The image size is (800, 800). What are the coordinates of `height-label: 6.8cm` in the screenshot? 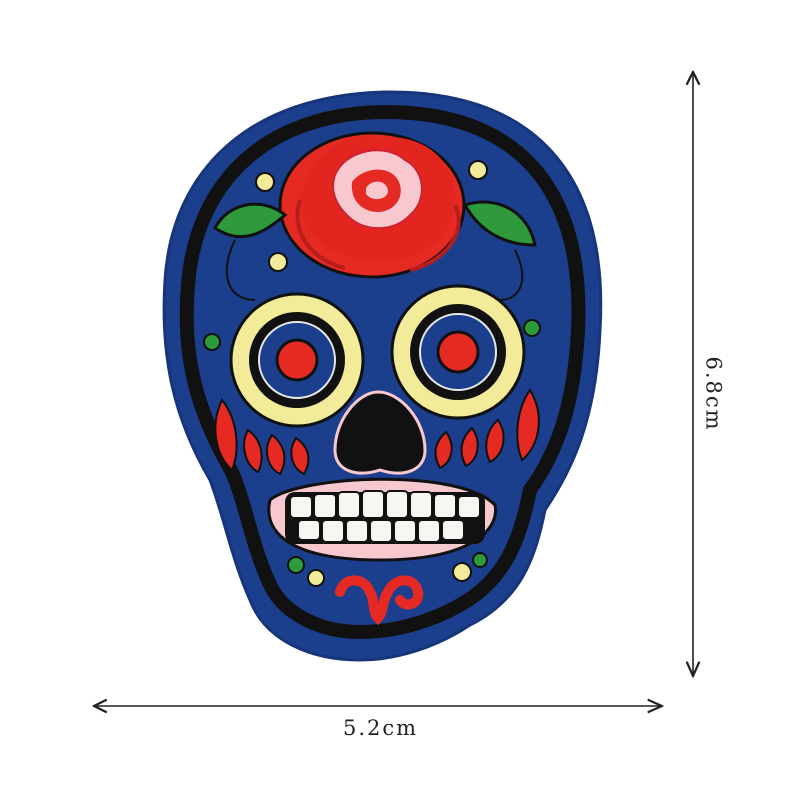 It's located at (714, 393).